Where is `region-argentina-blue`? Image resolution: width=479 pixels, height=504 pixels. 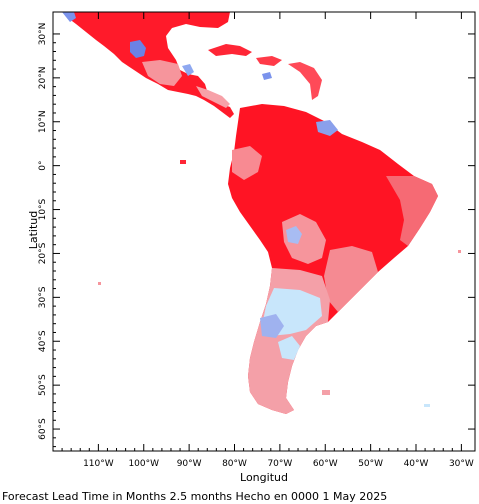
region-argentina-blue is located at coordinates (272, 326).